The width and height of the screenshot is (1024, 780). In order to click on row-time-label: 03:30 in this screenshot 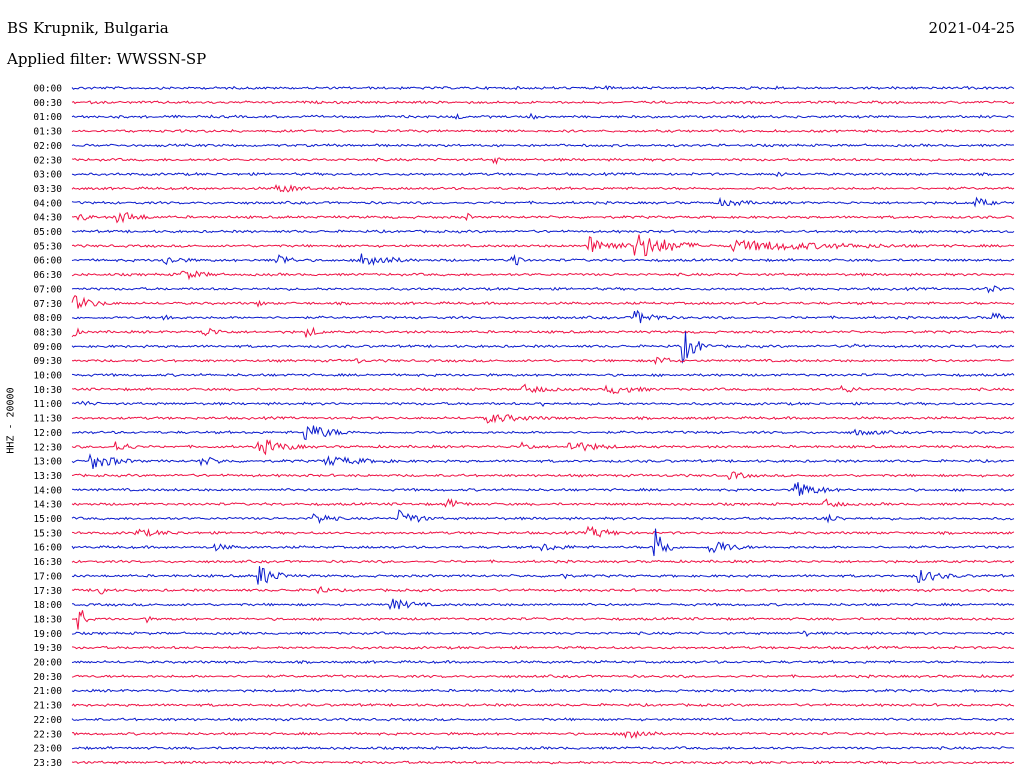, I will do `click(47, 189)`.